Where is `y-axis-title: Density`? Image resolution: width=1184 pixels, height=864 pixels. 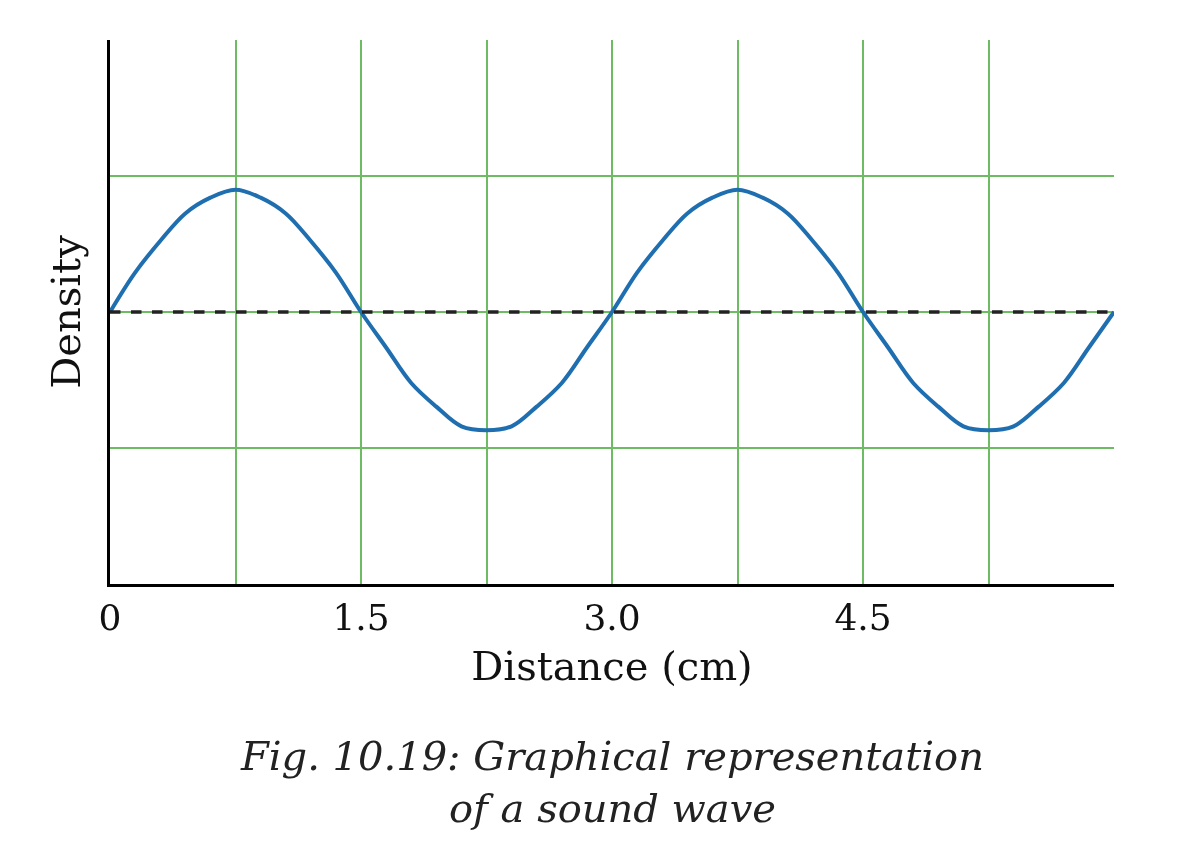 y-axis-title: Density is located at coordinates (65, 311).